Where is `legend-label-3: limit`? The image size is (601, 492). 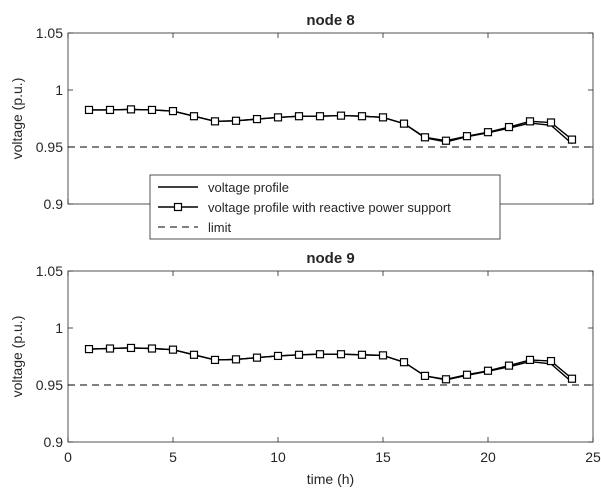 legend-label-3: limit is located at coordinates (219, 227).